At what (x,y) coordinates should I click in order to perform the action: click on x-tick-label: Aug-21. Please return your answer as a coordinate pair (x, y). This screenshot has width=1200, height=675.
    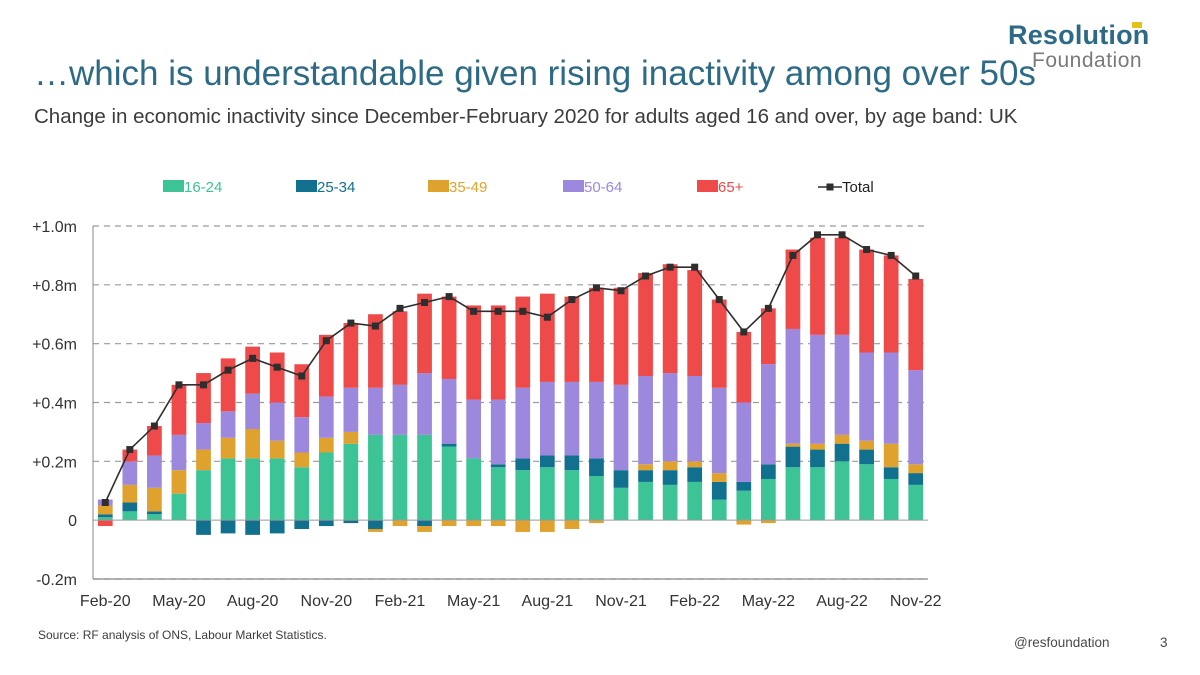
    Looking at the image, I should click on (548, 601).